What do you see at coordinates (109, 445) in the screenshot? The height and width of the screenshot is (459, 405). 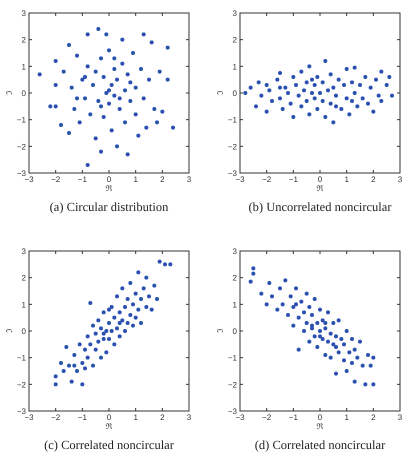 I see `text: (c) Correlated noncircular` at bounding box center [109, 445].